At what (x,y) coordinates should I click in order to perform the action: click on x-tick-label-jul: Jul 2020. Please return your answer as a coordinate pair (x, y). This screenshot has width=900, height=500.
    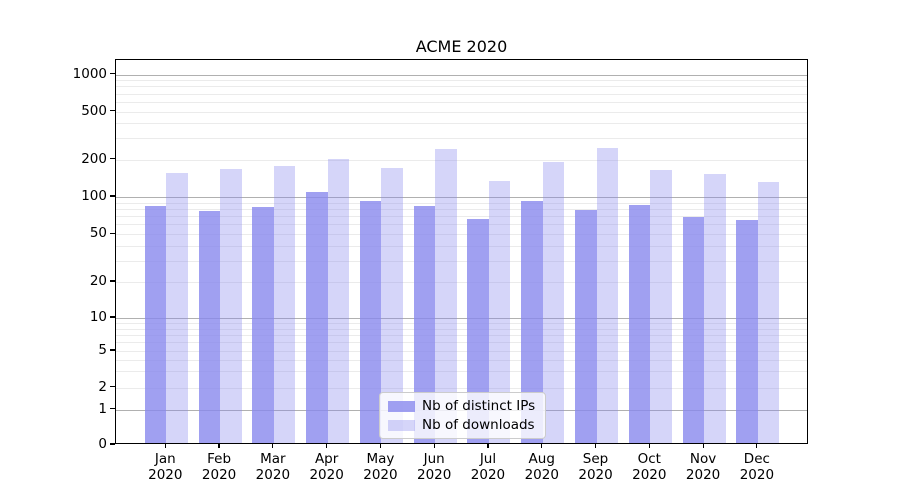
    Looking at the image, I should click on (488, 467).